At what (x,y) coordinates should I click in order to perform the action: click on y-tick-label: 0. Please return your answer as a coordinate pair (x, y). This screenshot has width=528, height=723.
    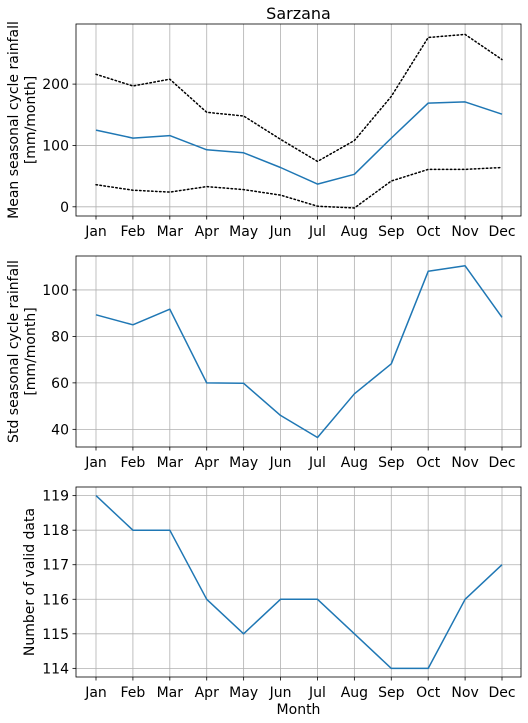
    Looking at the image, I should click on (64, 208).